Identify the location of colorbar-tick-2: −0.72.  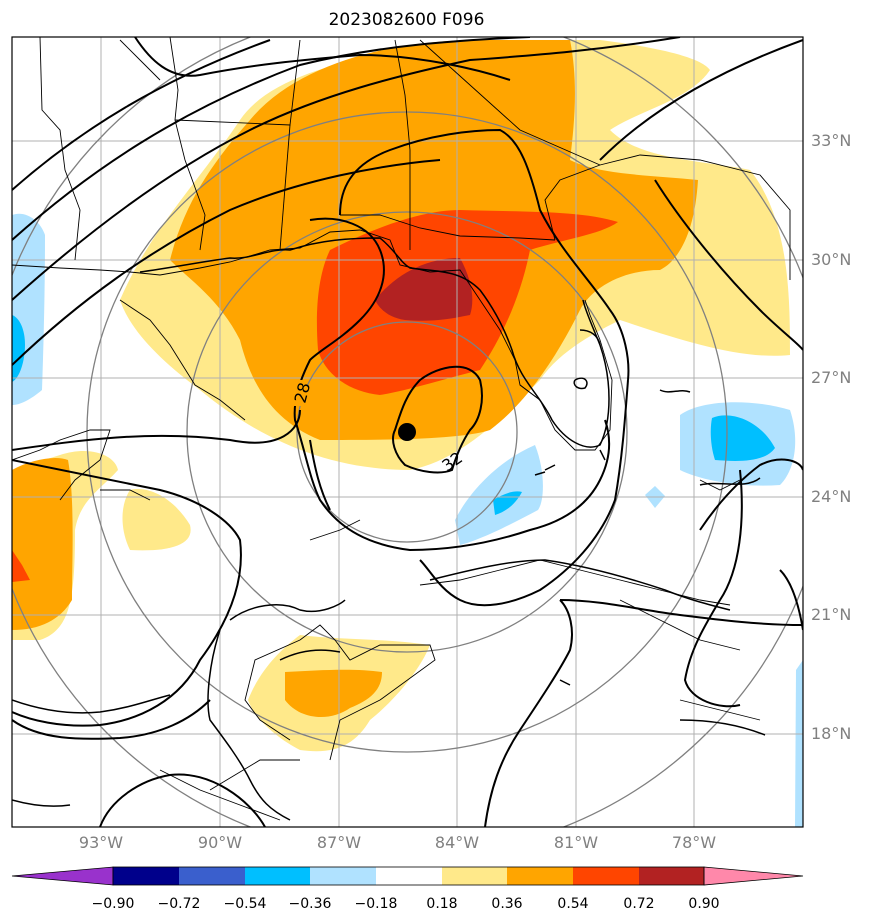
(179, 904).